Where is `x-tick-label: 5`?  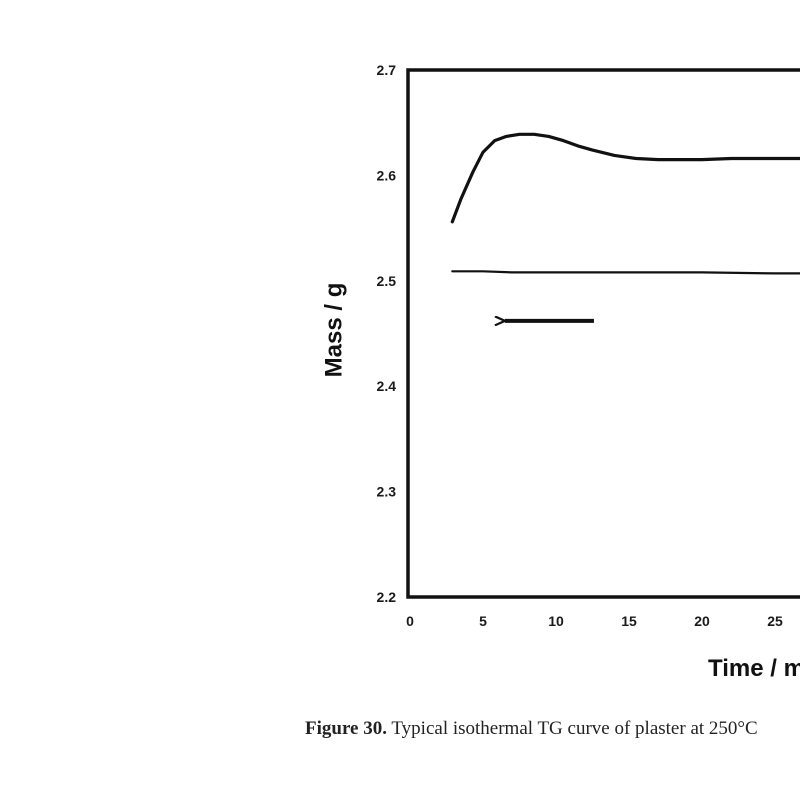 x-tick-label: 5 is located at coordinates (483, 621).